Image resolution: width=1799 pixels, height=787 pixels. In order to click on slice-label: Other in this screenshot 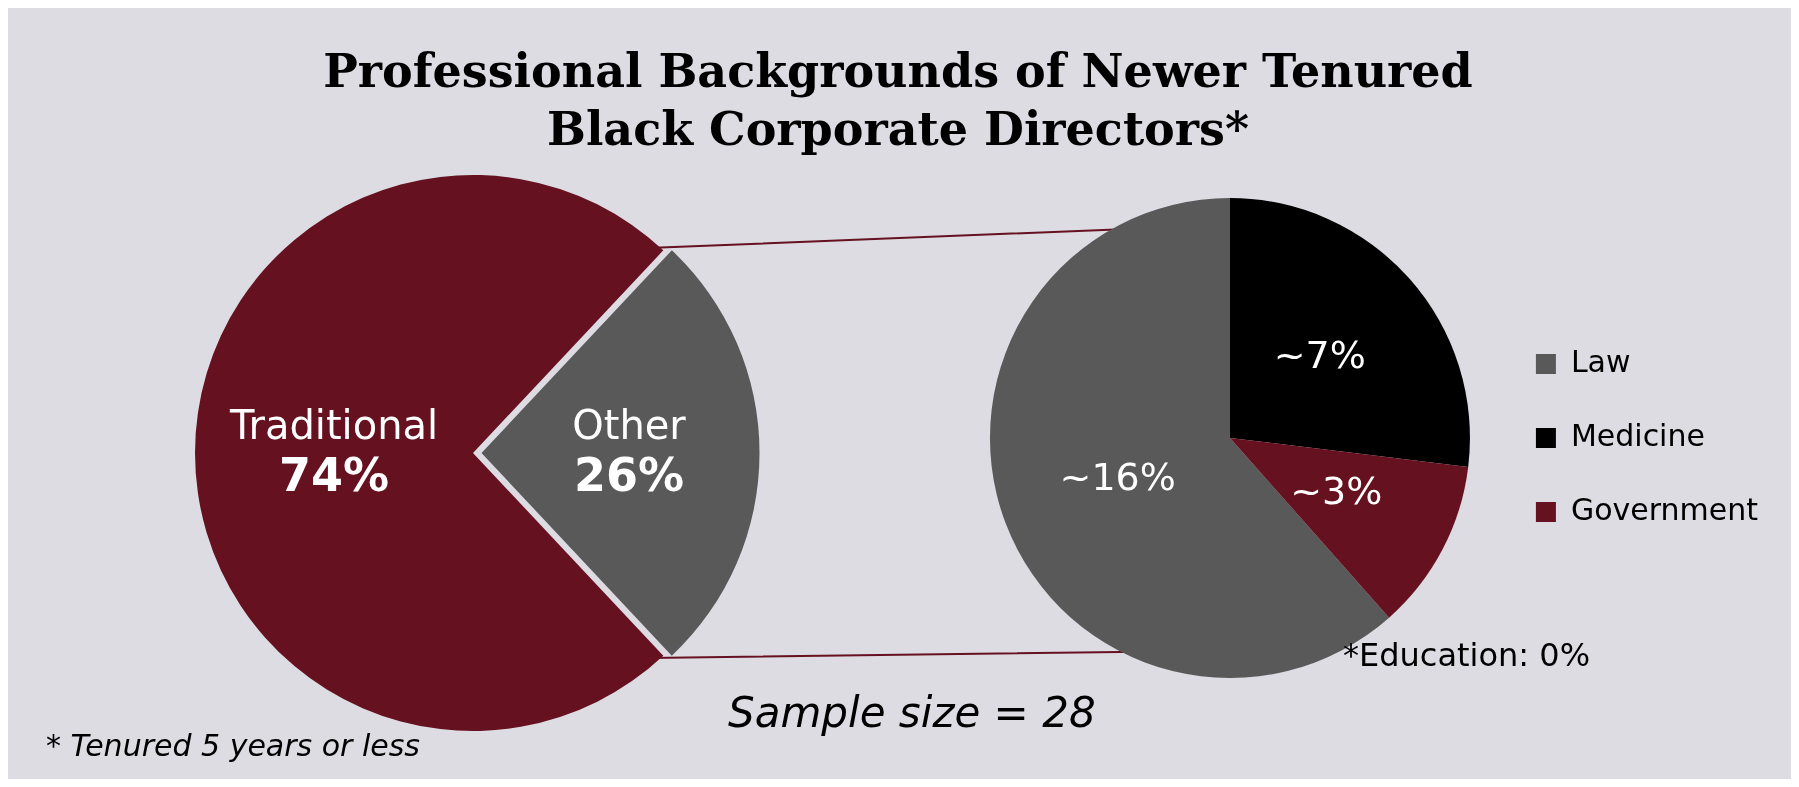, I will do `click(629, 425)`.